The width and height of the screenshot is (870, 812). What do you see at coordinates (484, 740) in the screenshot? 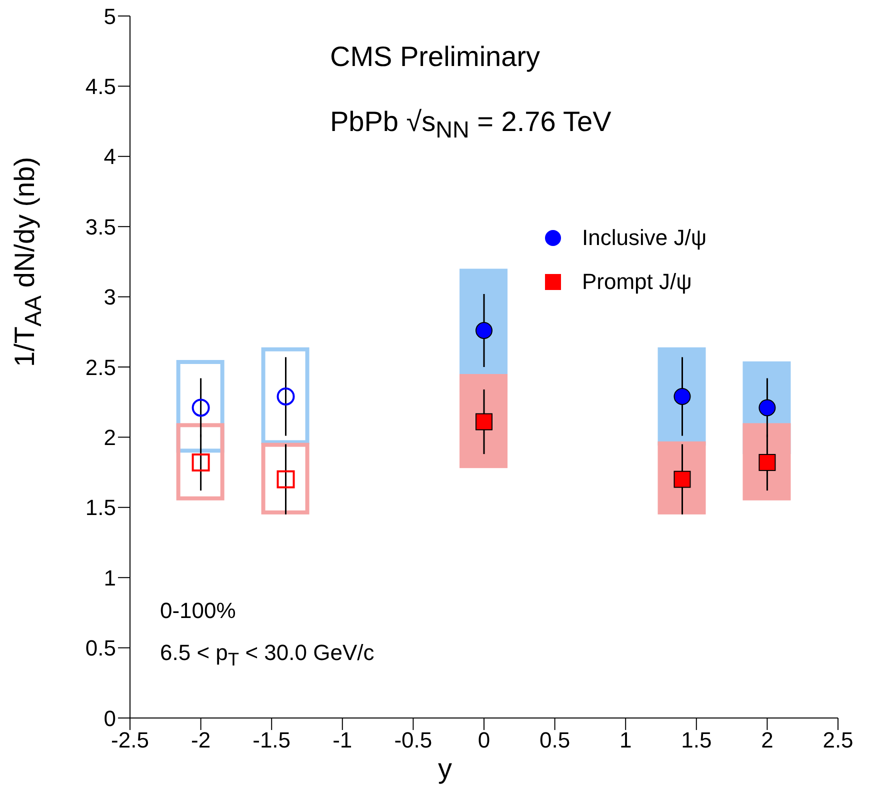
I see `x-tick-label: 0` at bounding box center [484, 740].